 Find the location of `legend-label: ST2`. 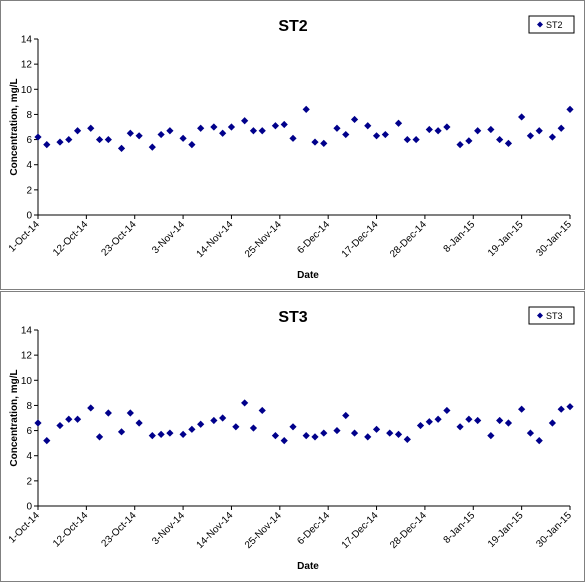

legend-label: ST2 is located at coordinates (554, 25).